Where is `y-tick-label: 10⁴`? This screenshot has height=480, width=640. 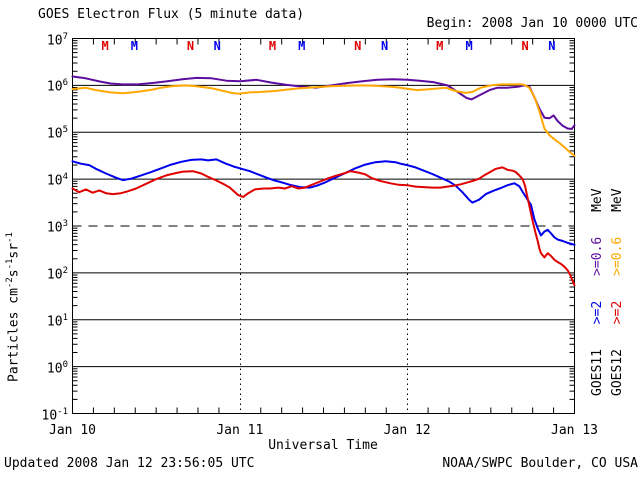
y-tick-label: 10⁴ is located at coordinates (57, 180).